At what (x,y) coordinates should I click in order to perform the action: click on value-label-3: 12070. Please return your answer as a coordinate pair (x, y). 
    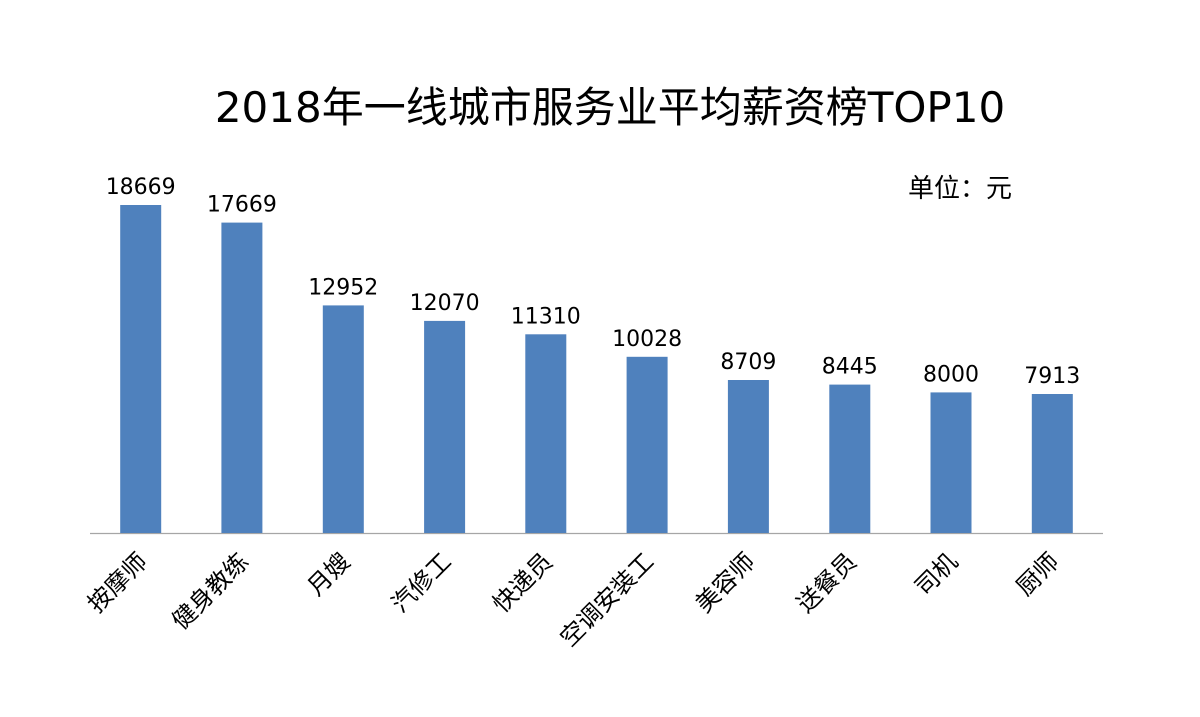
    Looking at the image, I should click on (445, 303).